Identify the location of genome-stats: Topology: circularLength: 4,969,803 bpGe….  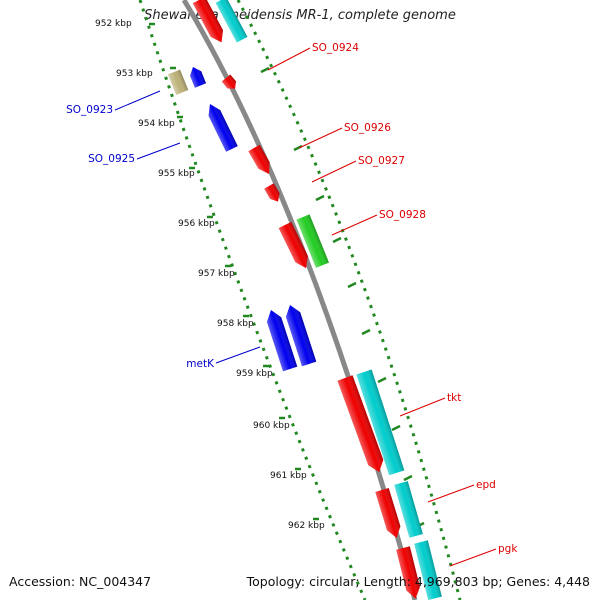
(418, 581).